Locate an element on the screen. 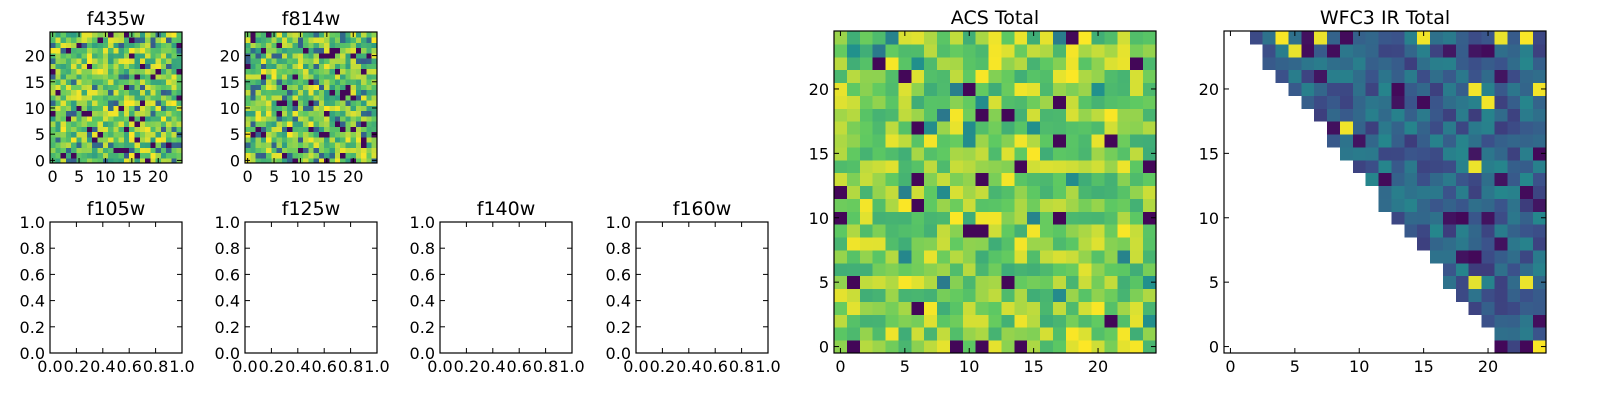 The width and height of the screenshot is (1600, 400). x-tick-label: 5 is located at coordinates (274, 176).